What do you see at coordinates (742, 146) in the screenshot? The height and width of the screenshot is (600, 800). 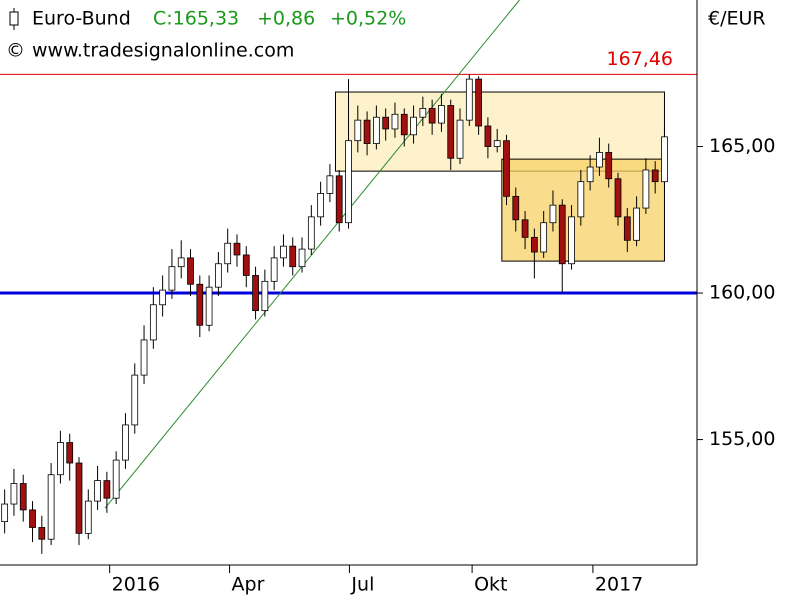 I see `y-tick-label: 165,00` at bounding box center [742, 146].